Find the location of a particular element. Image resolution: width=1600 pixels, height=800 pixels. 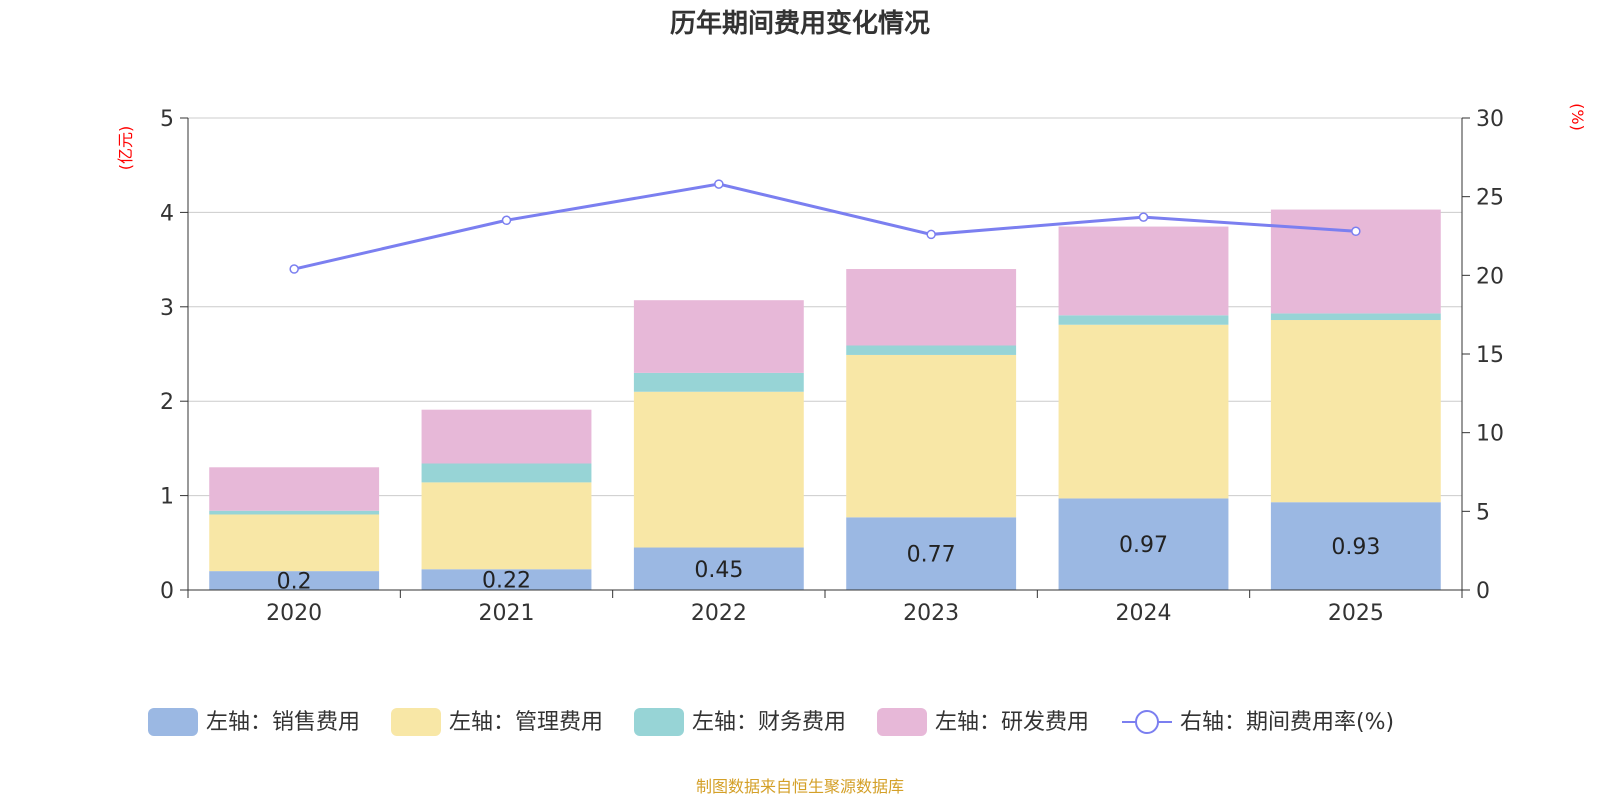

right-tick-label: 5 is located at coordinates (1483, 512).